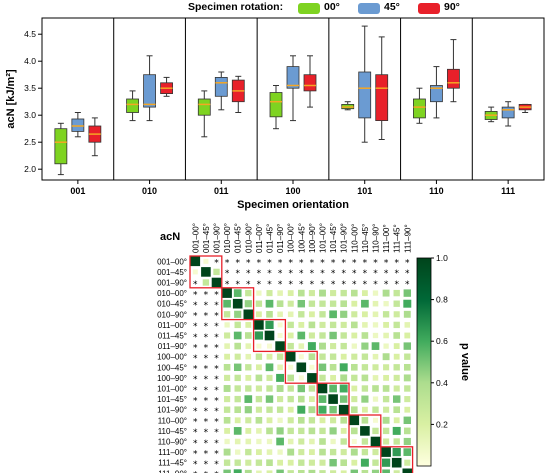  What do you see at coordinates (216, 465) in the screenshot?
I see `cell-19-2: *` at bounding box center [216, 465].